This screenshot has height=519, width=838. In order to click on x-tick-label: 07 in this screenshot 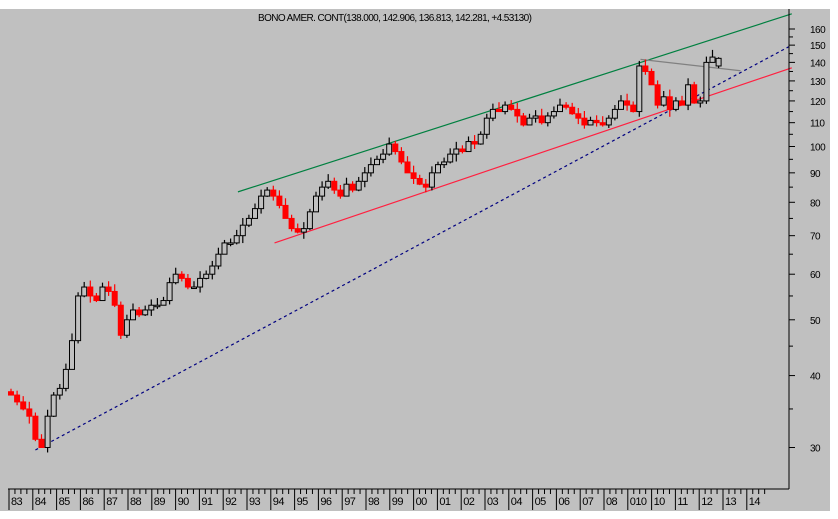, I will do `click(588, 502)`.